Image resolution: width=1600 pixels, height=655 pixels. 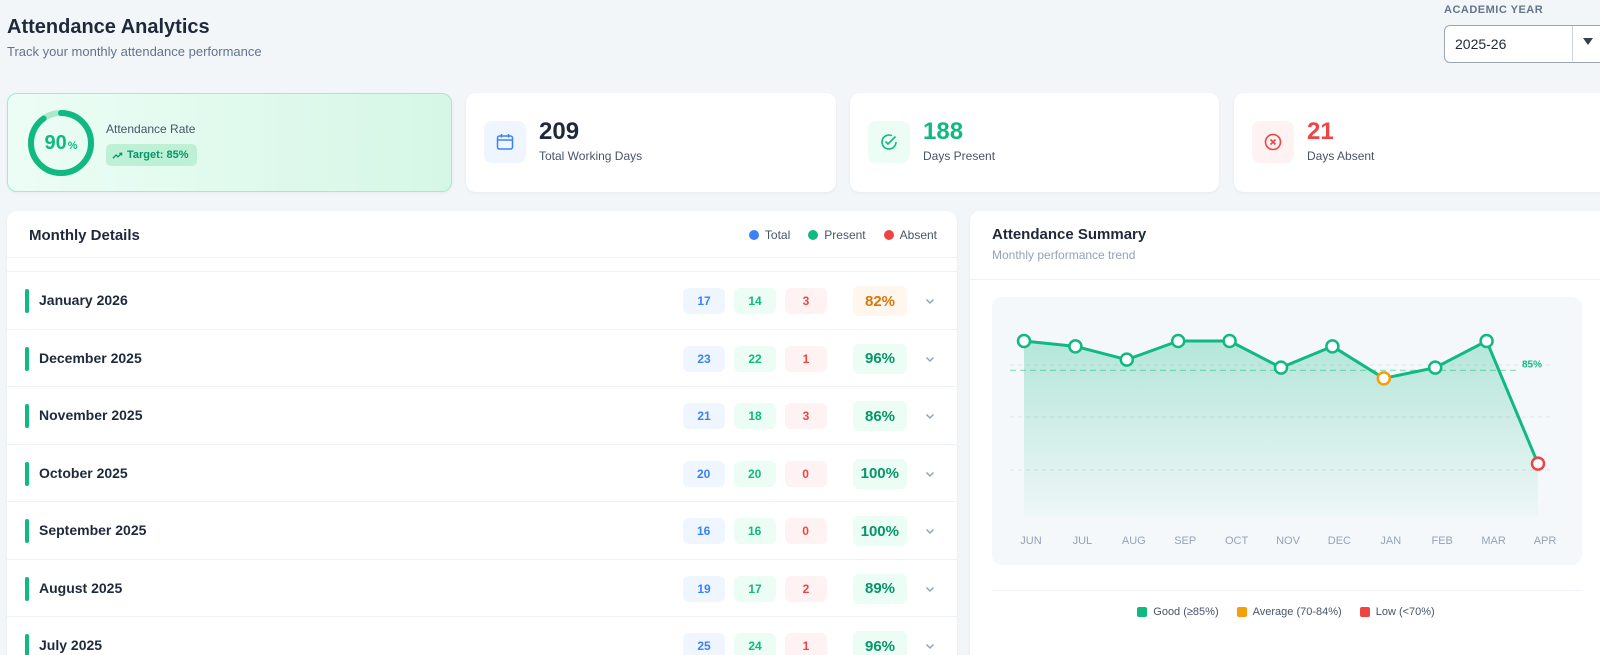 What do you see at coordinates (151, 155) in the screenshot?
I see `target-badge: Target: 85%` at bounding box center [151, 155].